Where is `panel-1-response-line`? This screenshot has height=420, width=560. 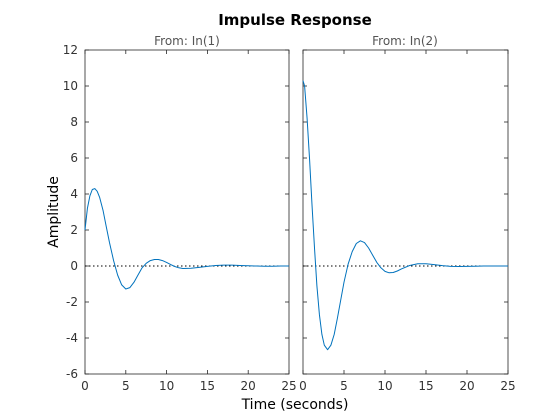 panel-1-response-line is located at coordinates (186, 239).